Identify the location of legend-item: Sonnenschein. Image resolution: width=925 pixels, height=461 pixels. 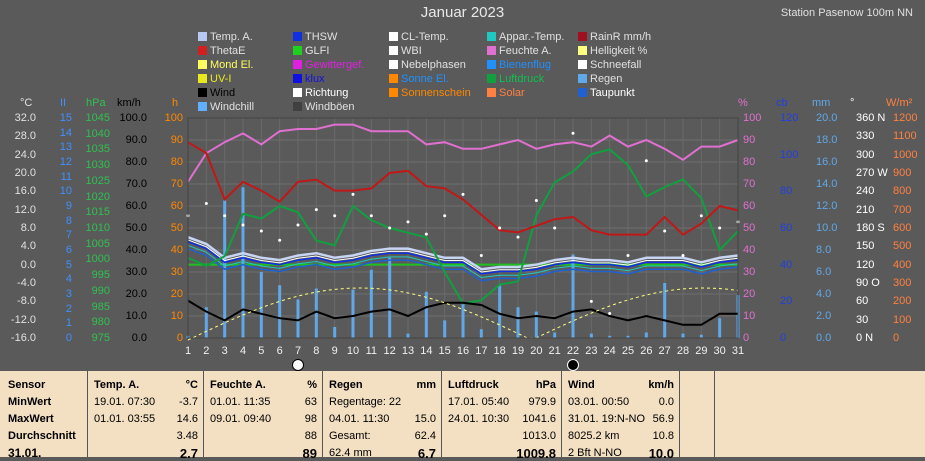
(430, 93).